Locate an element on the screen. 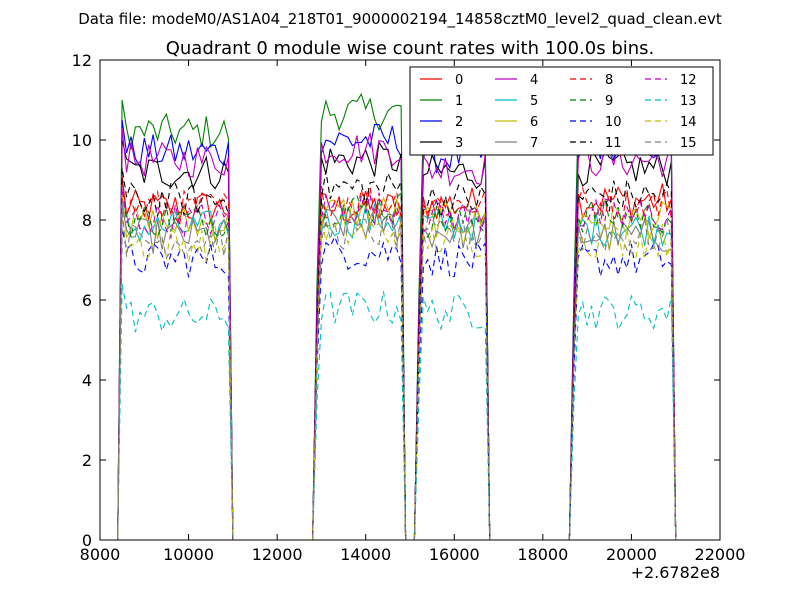 This screenshot has width=800, height=600. x-tick-label: 12000 is located at coordinates (277, 554).